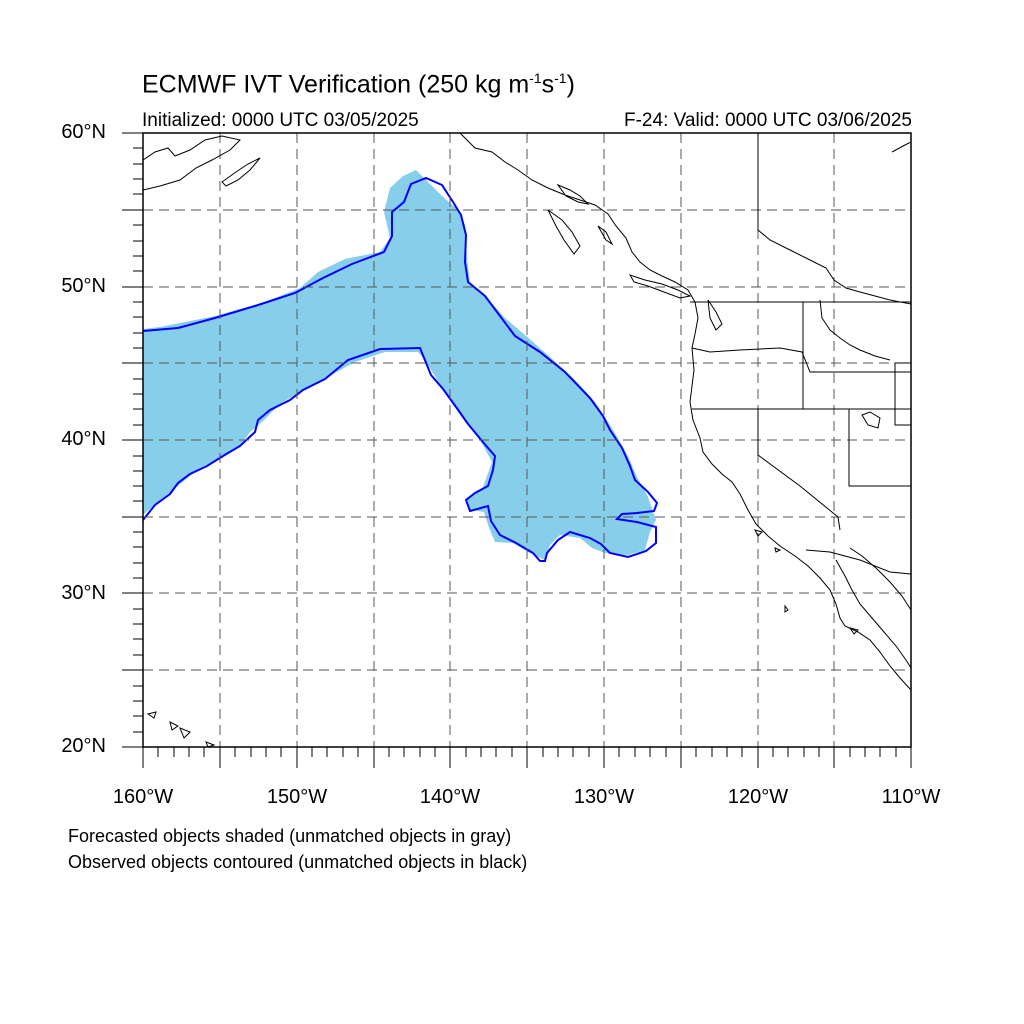 The image size is (1024, 1024). What do you see at coordinates (358, 84) in the screenshot?
I see `map-title: ECMWF IVT Verification (250 kg m-1s-1)` at bounding box center [358, 84].